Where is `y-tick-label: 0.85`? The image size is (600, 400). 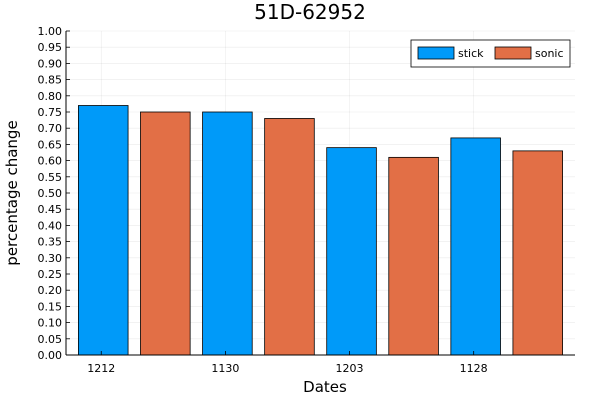
y-tick-label: 0.85 is located at coordinates (50, 80).